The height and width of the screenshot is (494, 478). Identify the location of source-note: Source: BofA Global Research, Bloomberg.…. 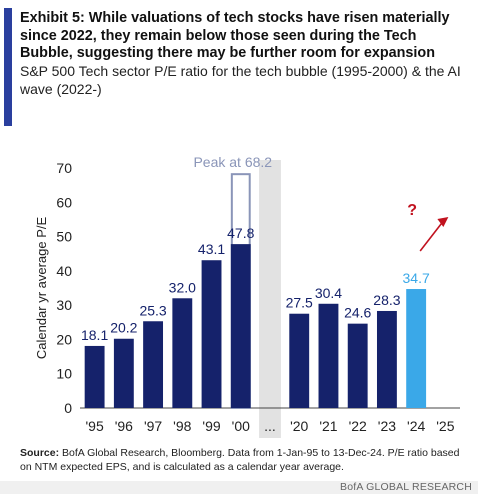
(245, 460).